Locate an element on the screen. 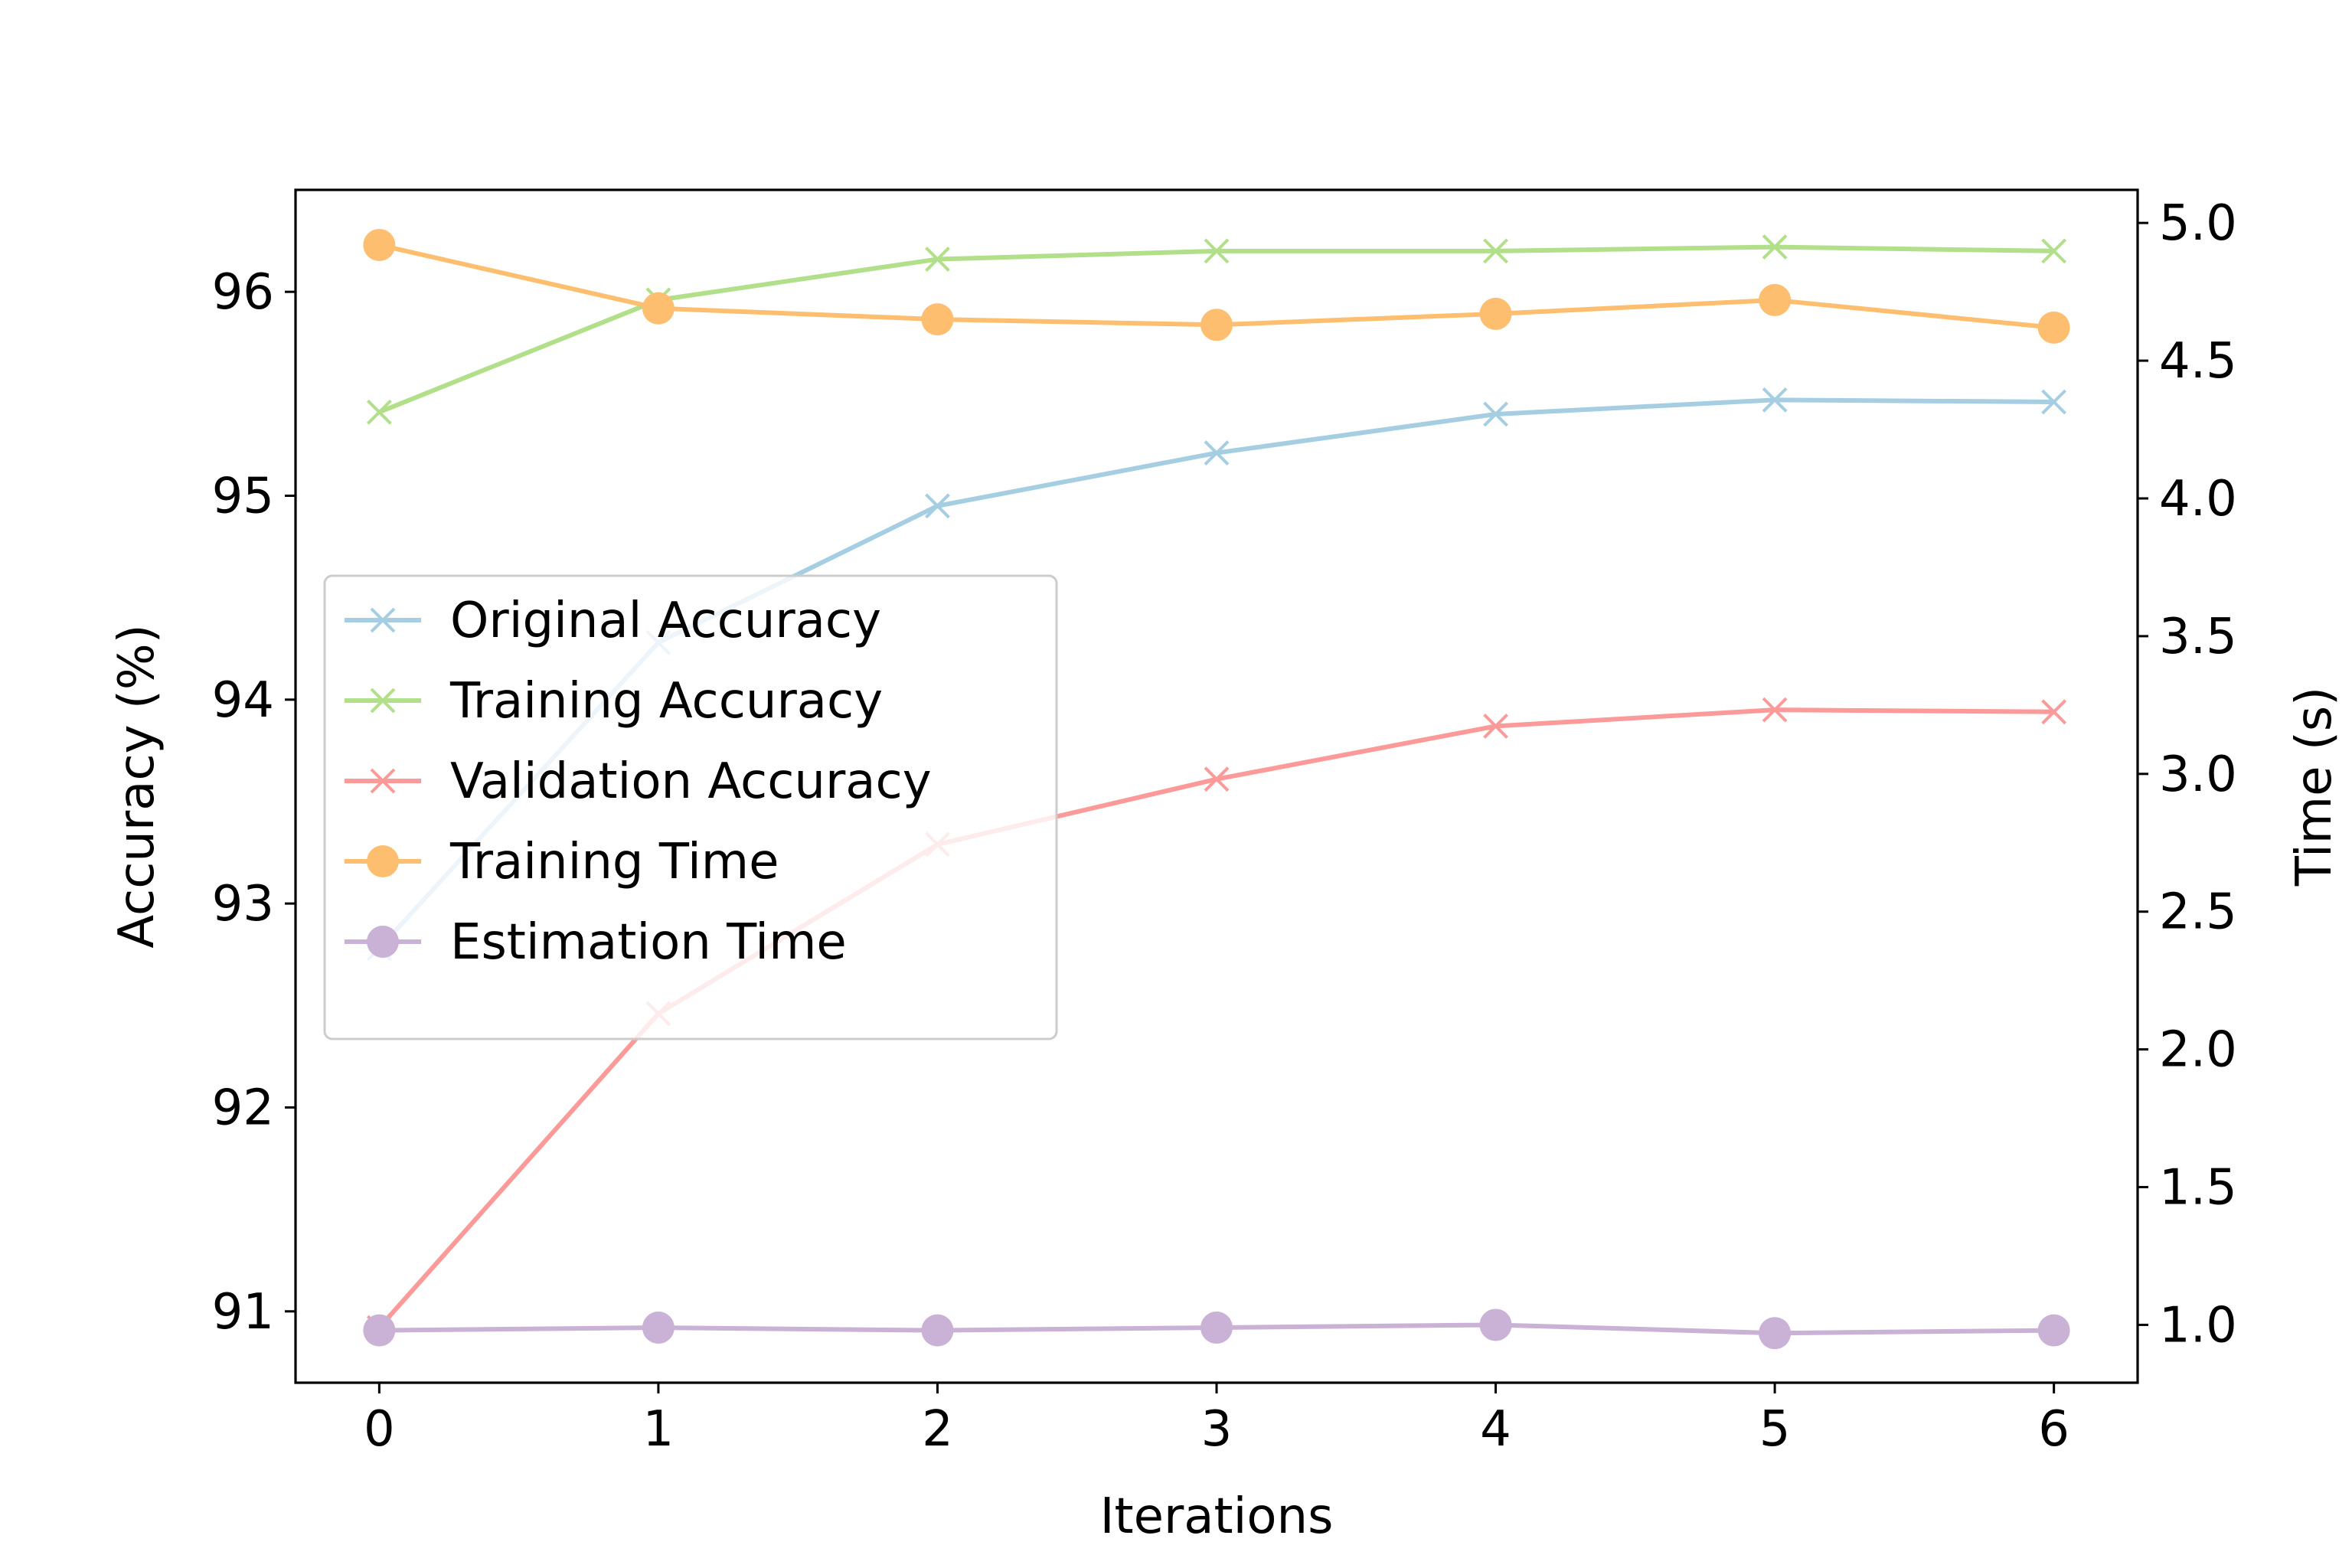 The height and width of the screenshot is (1568, 2352). x-tick-label: 5 is located at coordinates (1775, 1429).